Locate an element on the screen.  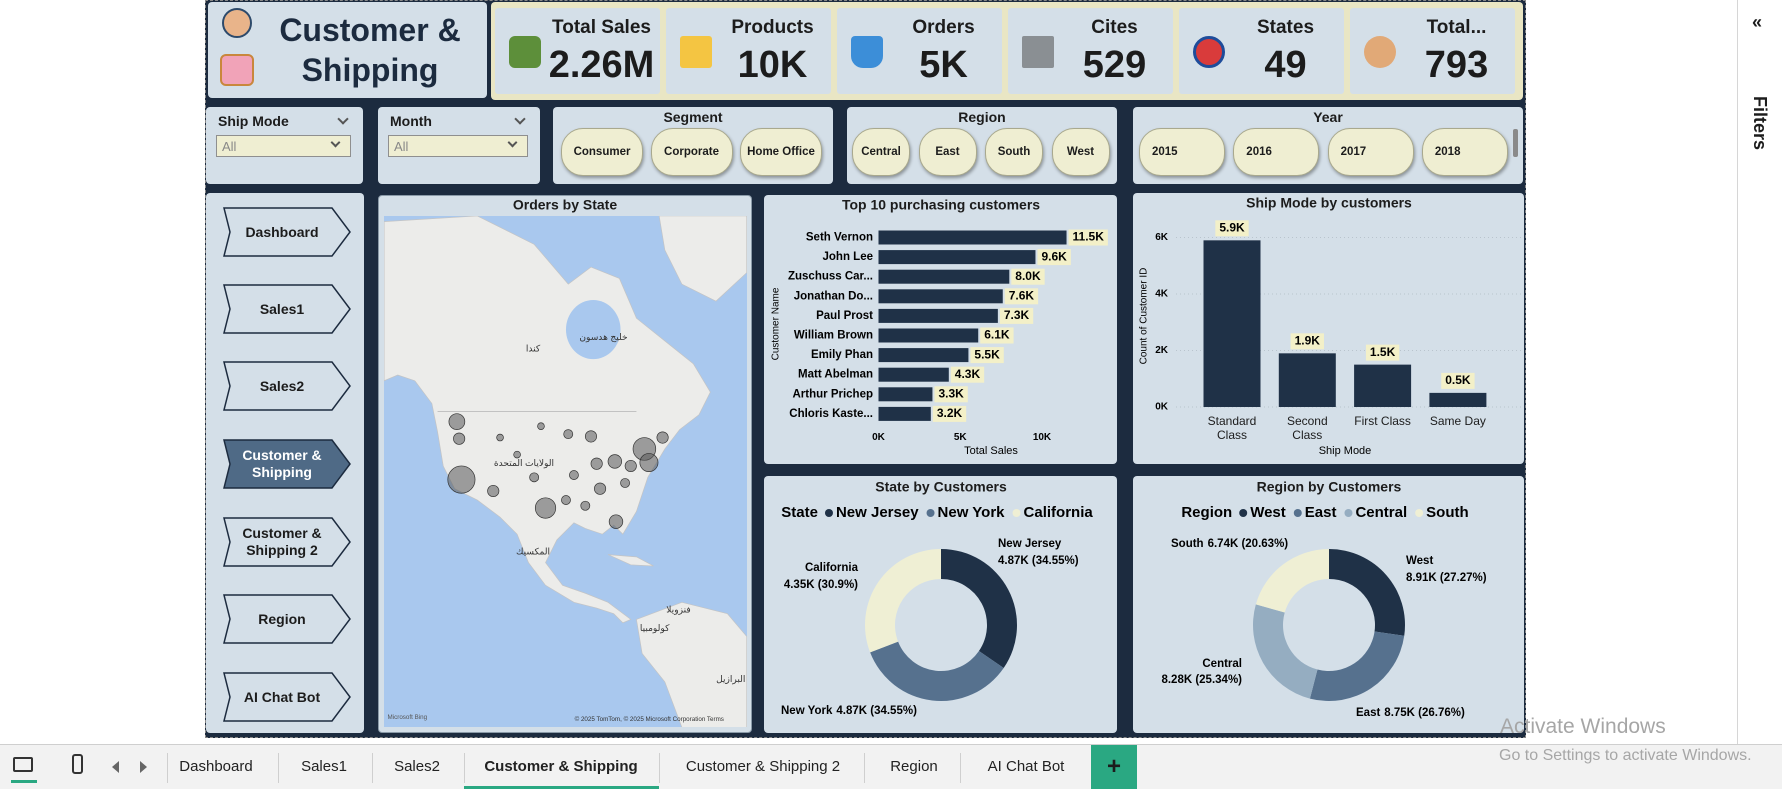
slicer-button: East is located at coordinates (947, 152).